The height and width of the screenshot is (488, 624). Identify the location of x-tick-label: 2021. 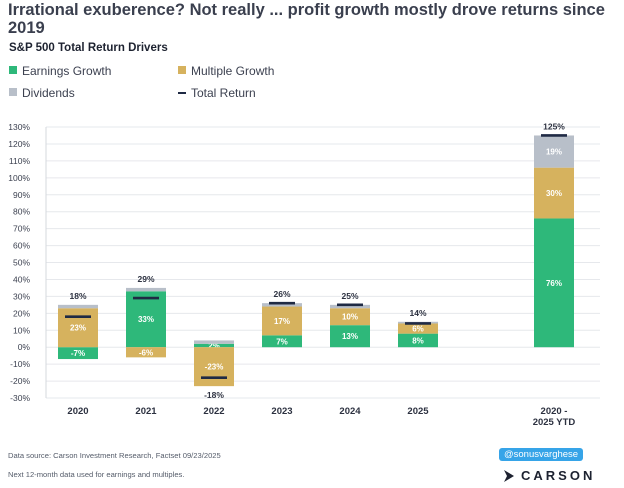
(146, 411).